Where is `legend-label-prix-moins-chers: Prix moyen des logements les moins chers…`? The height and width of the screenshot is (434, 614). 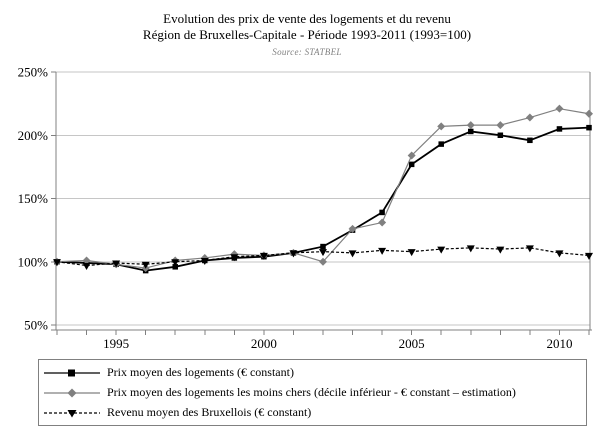
legend-label-prix-moins-chers: Prix moyen des logements les moins chers… is located at coordinates (311, 392).